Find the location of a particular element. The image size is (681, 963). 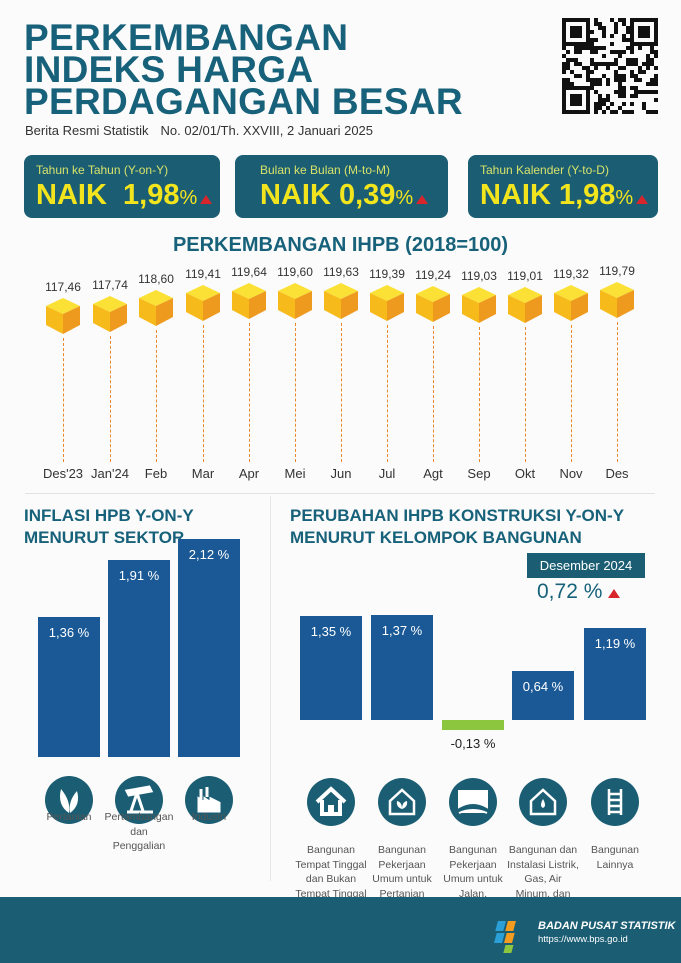

bar: 1,19 % is located at coordinates (615, 674).